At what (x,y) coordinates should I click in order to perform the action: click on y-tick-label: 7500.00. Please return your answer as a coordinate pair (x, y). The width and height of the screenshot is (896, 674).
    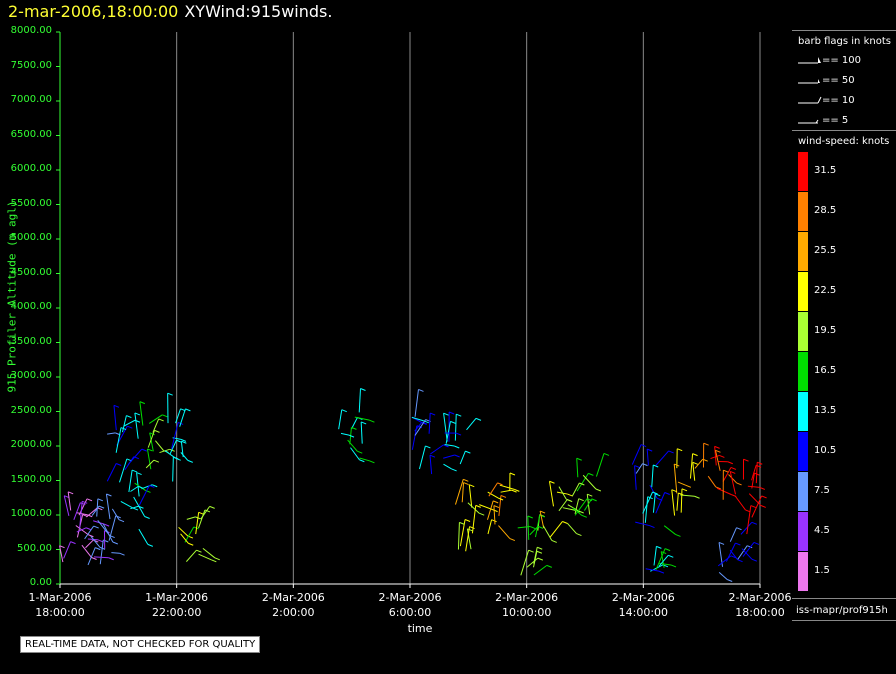
    Looking at the image, I should click on (31, 65).